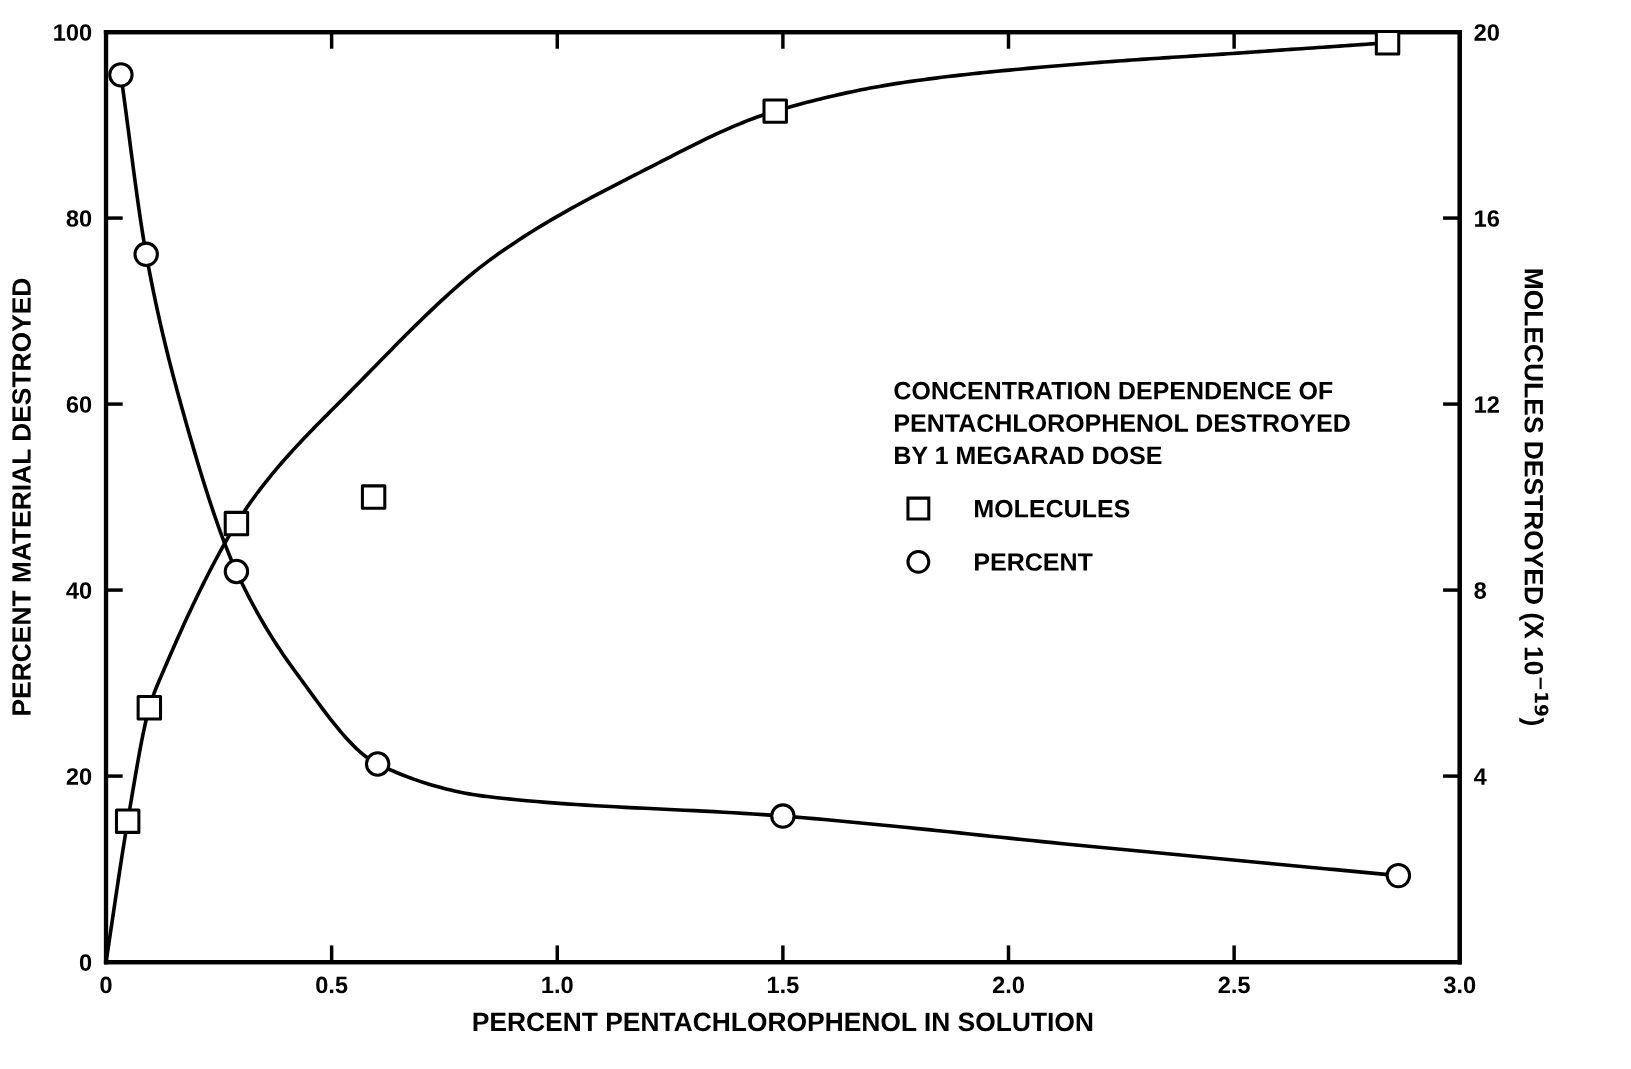 The image size is (1631, 1069). What do you see at coordinates (1487, 218) in the screenshot?
I see `y2-tick-label: 16` at bounding box center [1487, 218].